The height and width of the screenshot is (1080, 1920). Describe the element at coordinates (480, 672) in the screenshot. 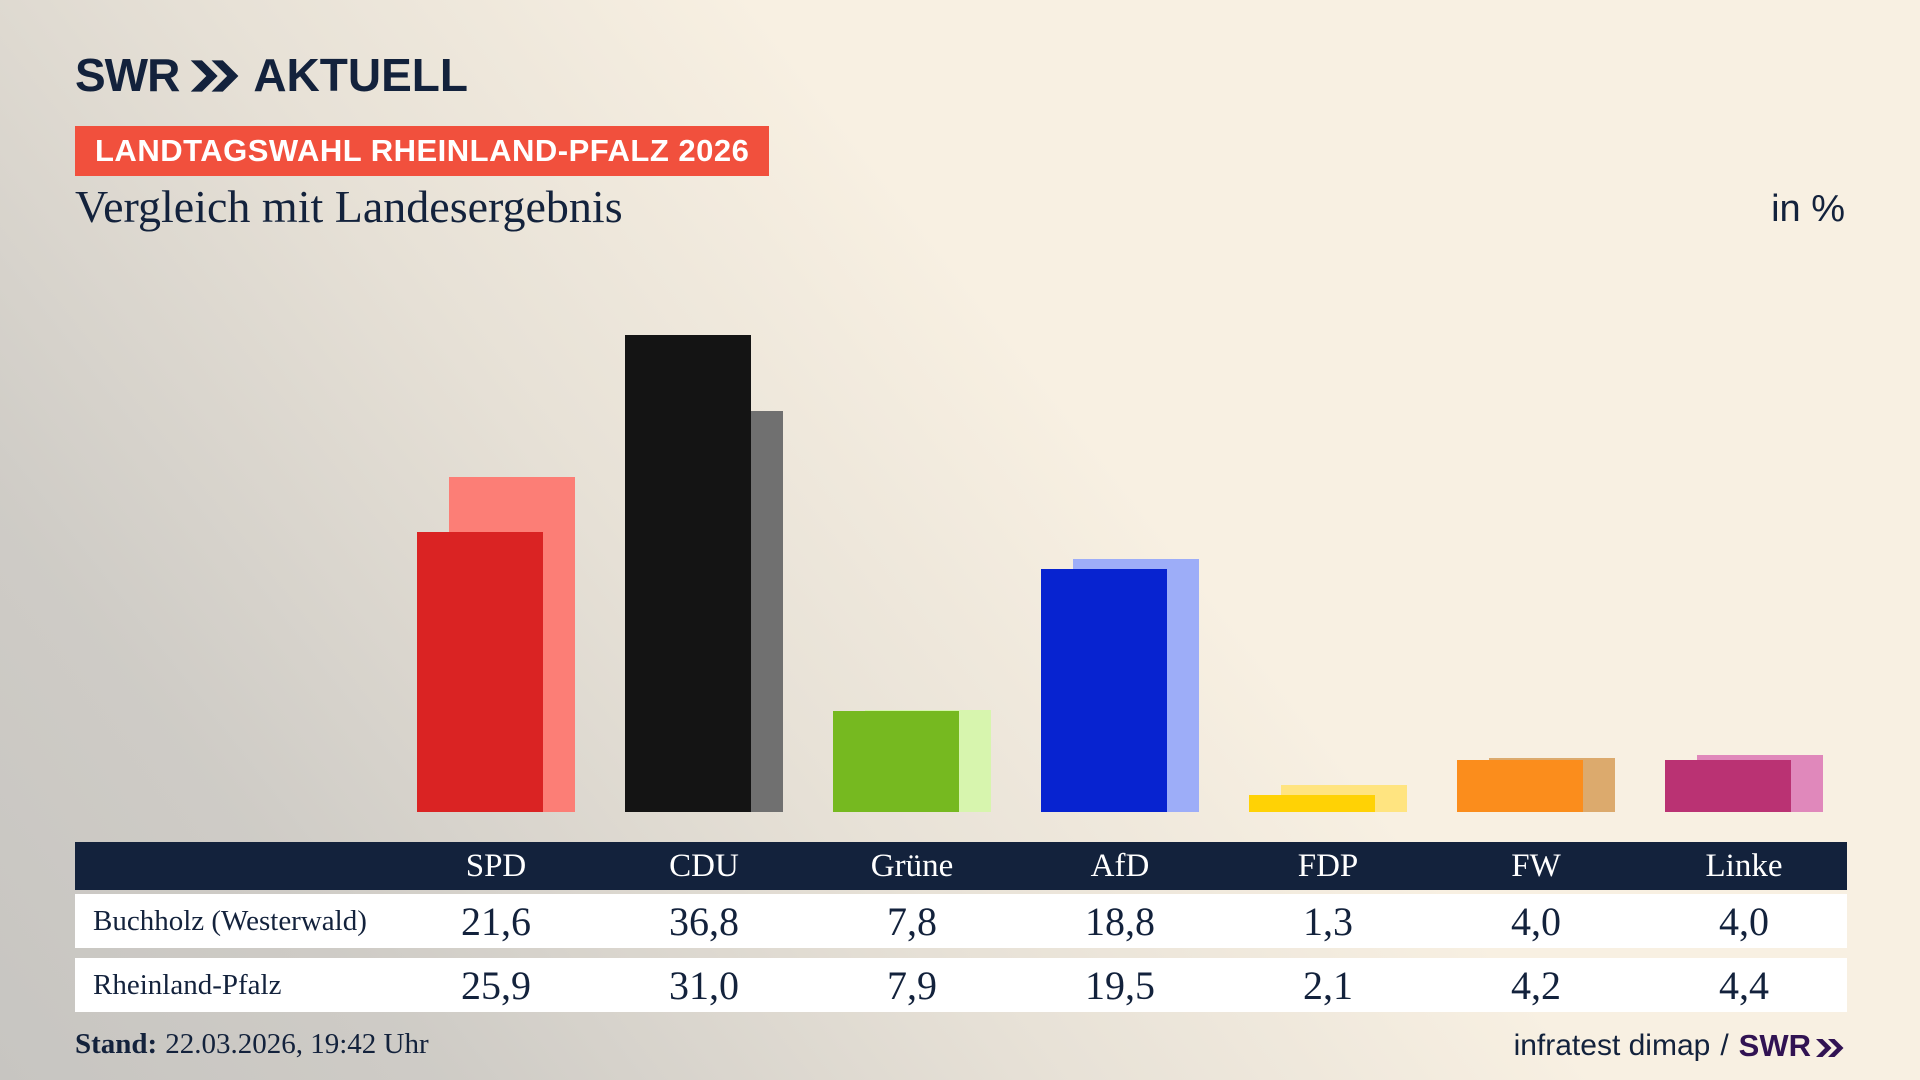

I see `bar-district-spd` at that location.